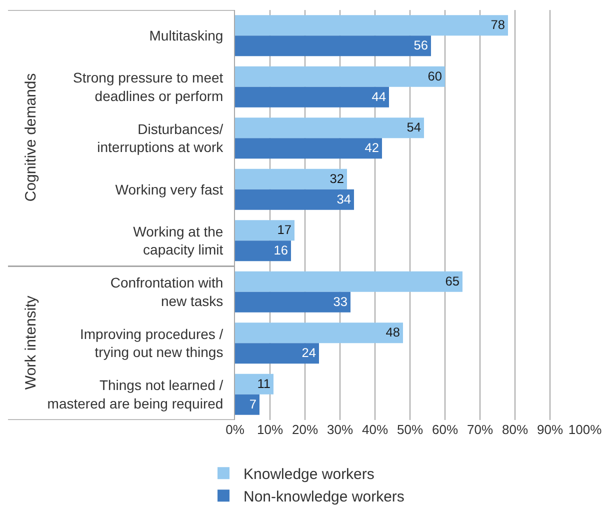 This screenshot has height=522, width=613. I want to click on y-tick-label: Multitasking, so click(186, 36).